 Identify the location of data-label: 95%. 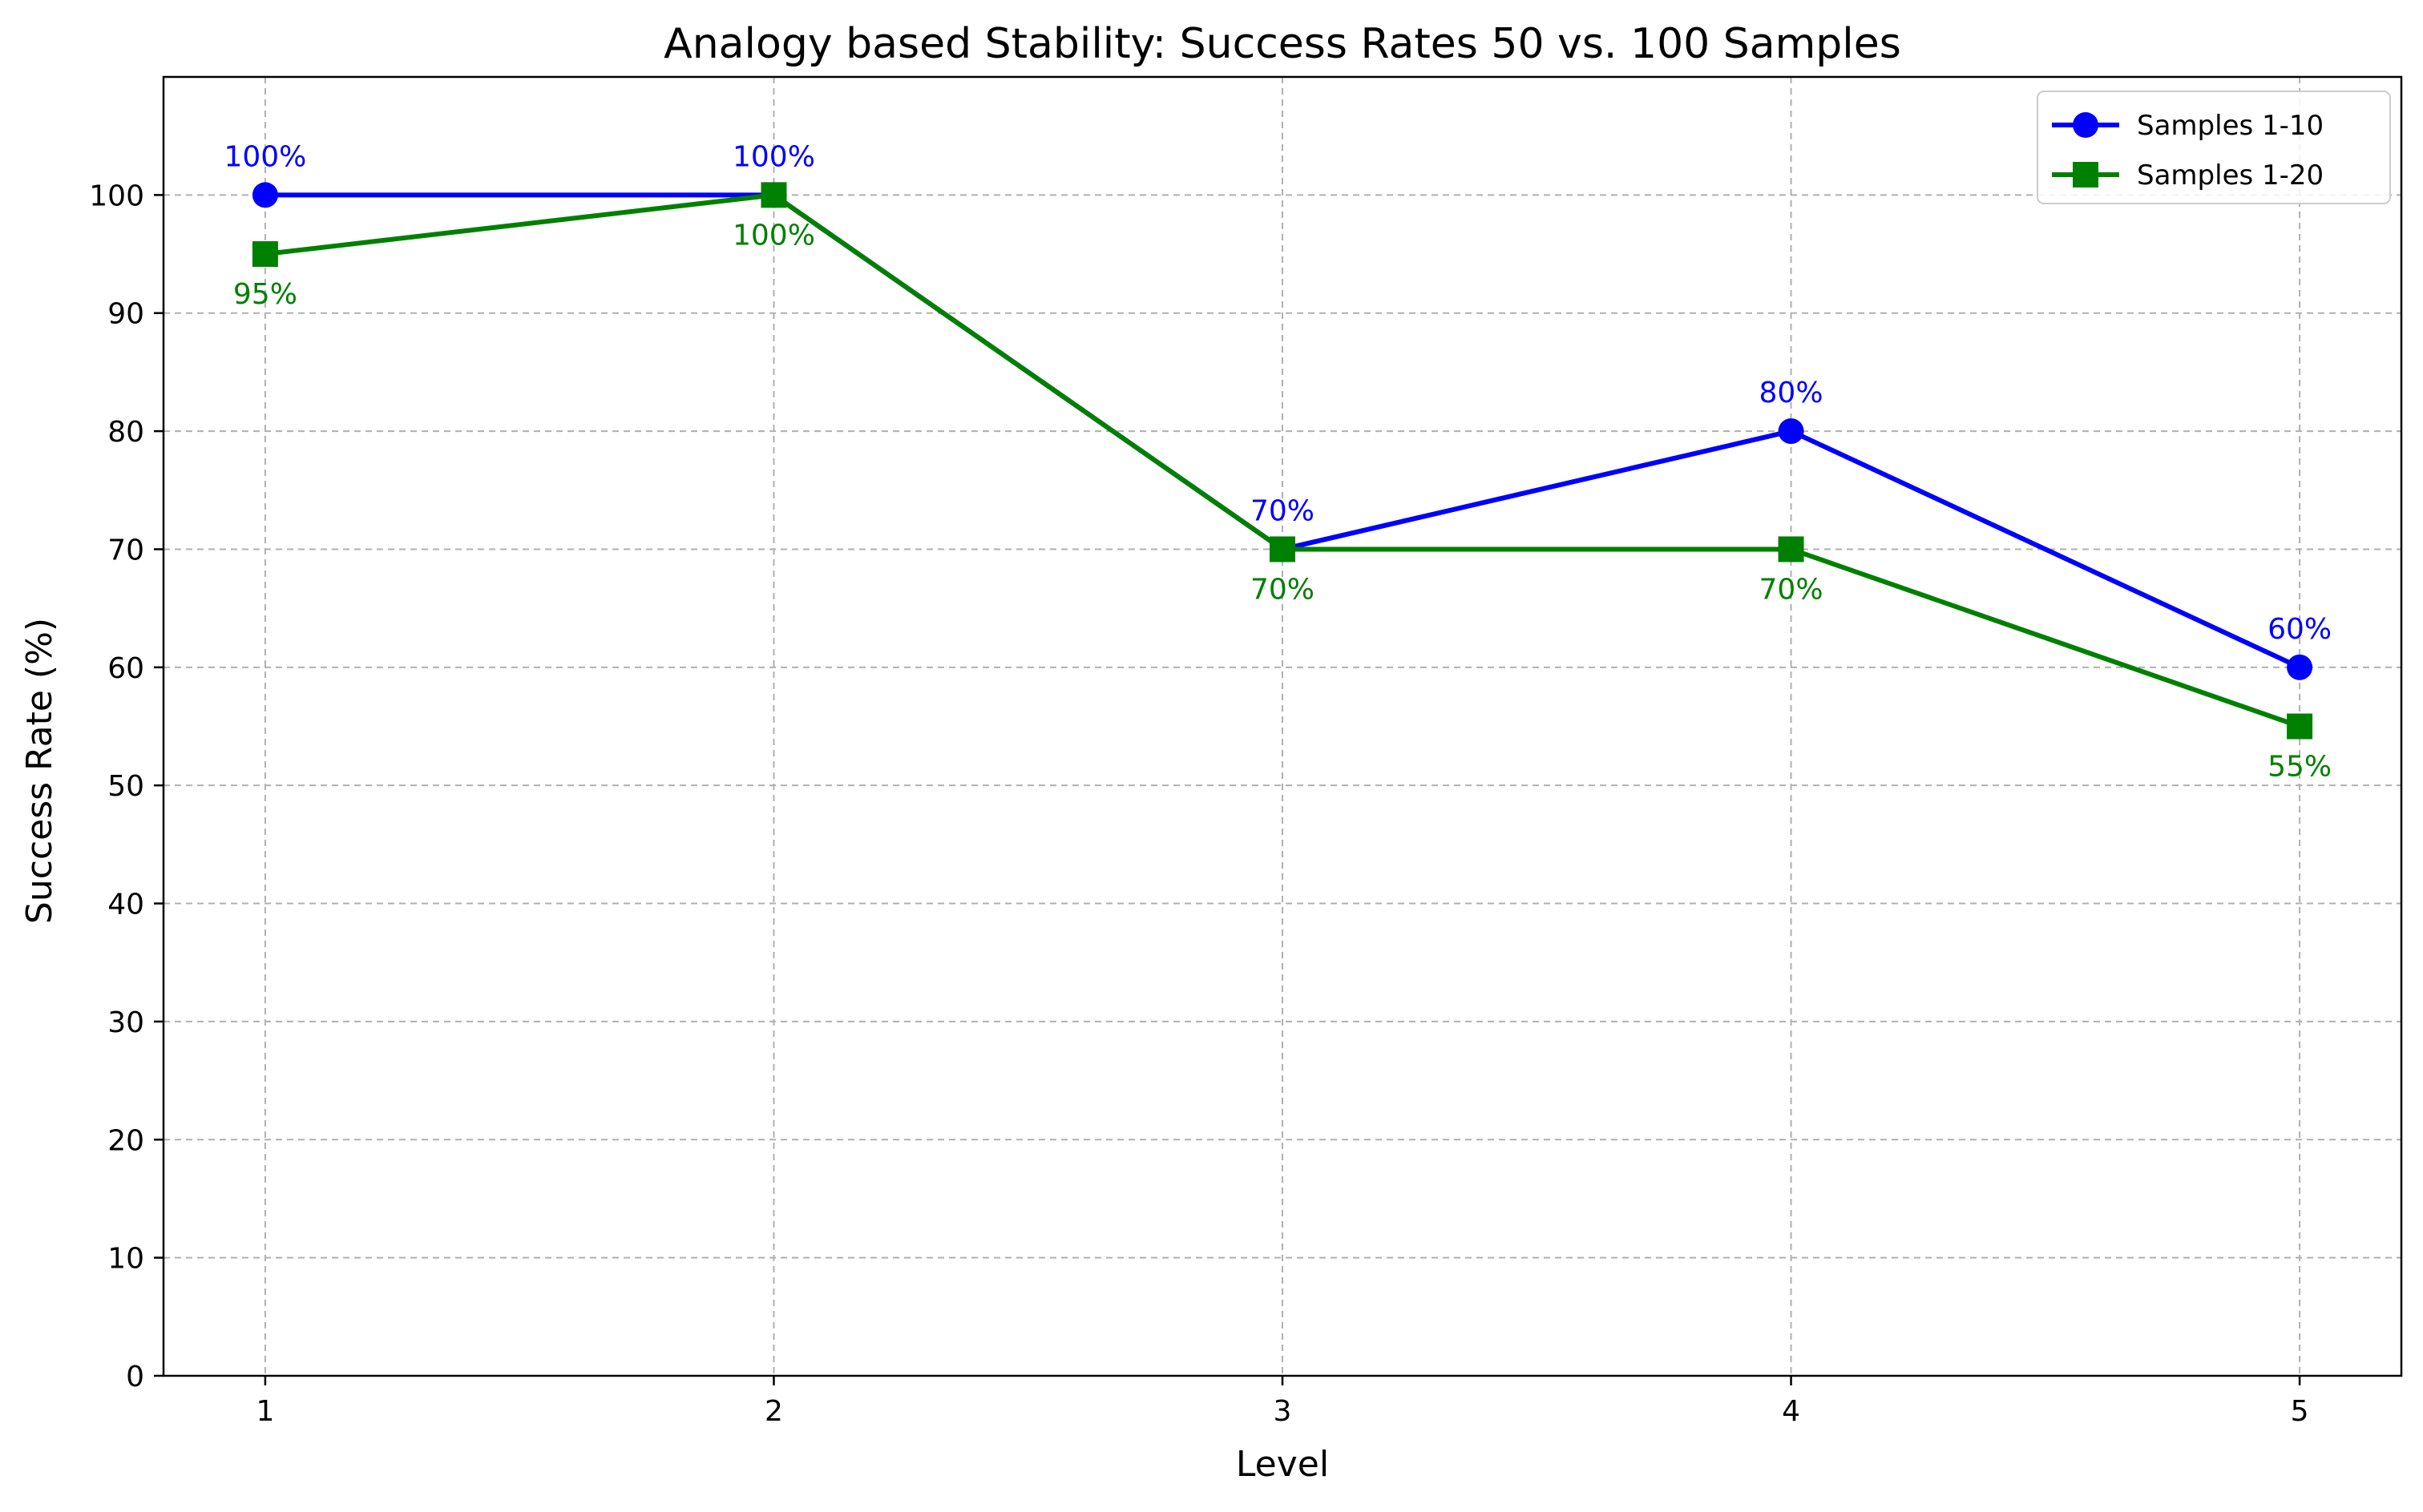
(265, 294).